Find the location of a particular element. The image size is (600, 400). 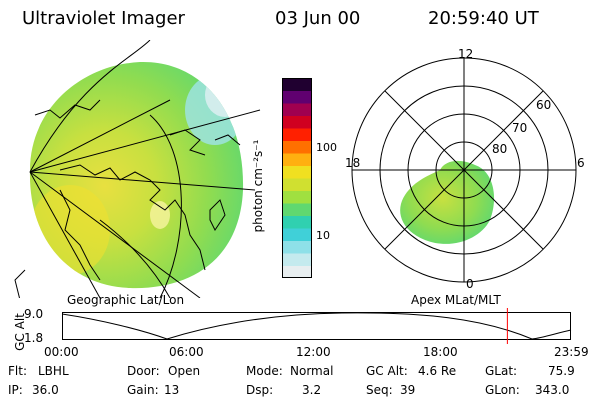

dsp-label: Dsp: is located at coordinates (260, 390).